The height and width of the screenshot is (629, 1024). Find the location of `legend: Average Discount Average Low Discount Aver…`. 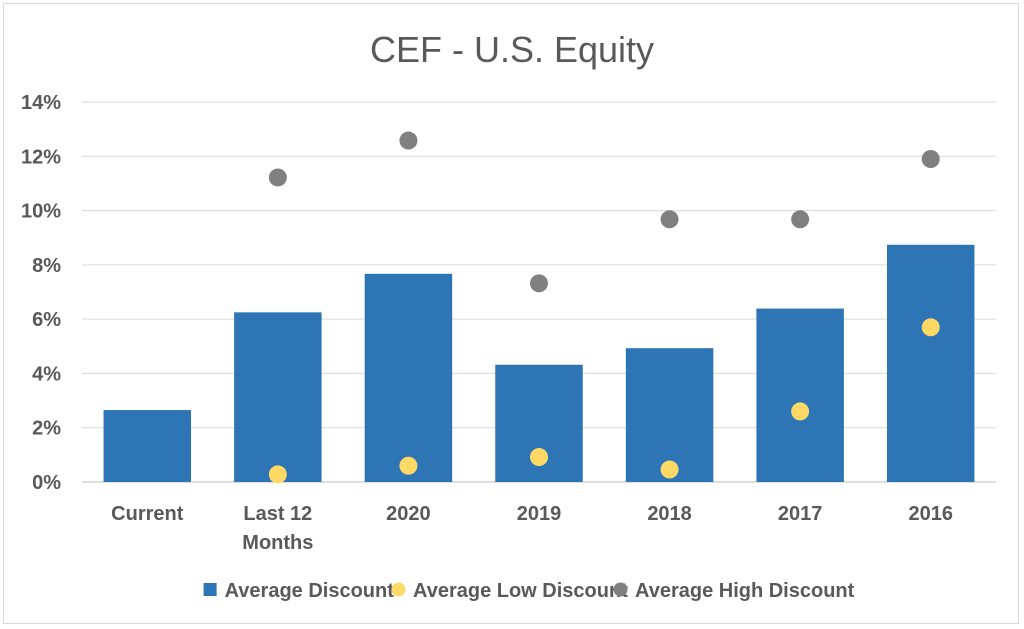

legend: Average Discount Average Low Discount Aver… is located at coordinates (529, 591).